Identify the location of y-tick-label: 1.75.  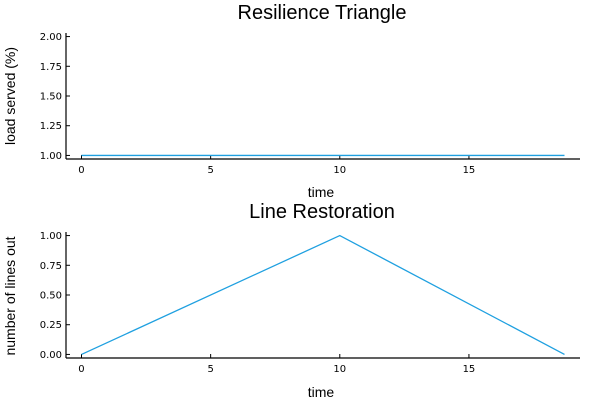
(51, 67).